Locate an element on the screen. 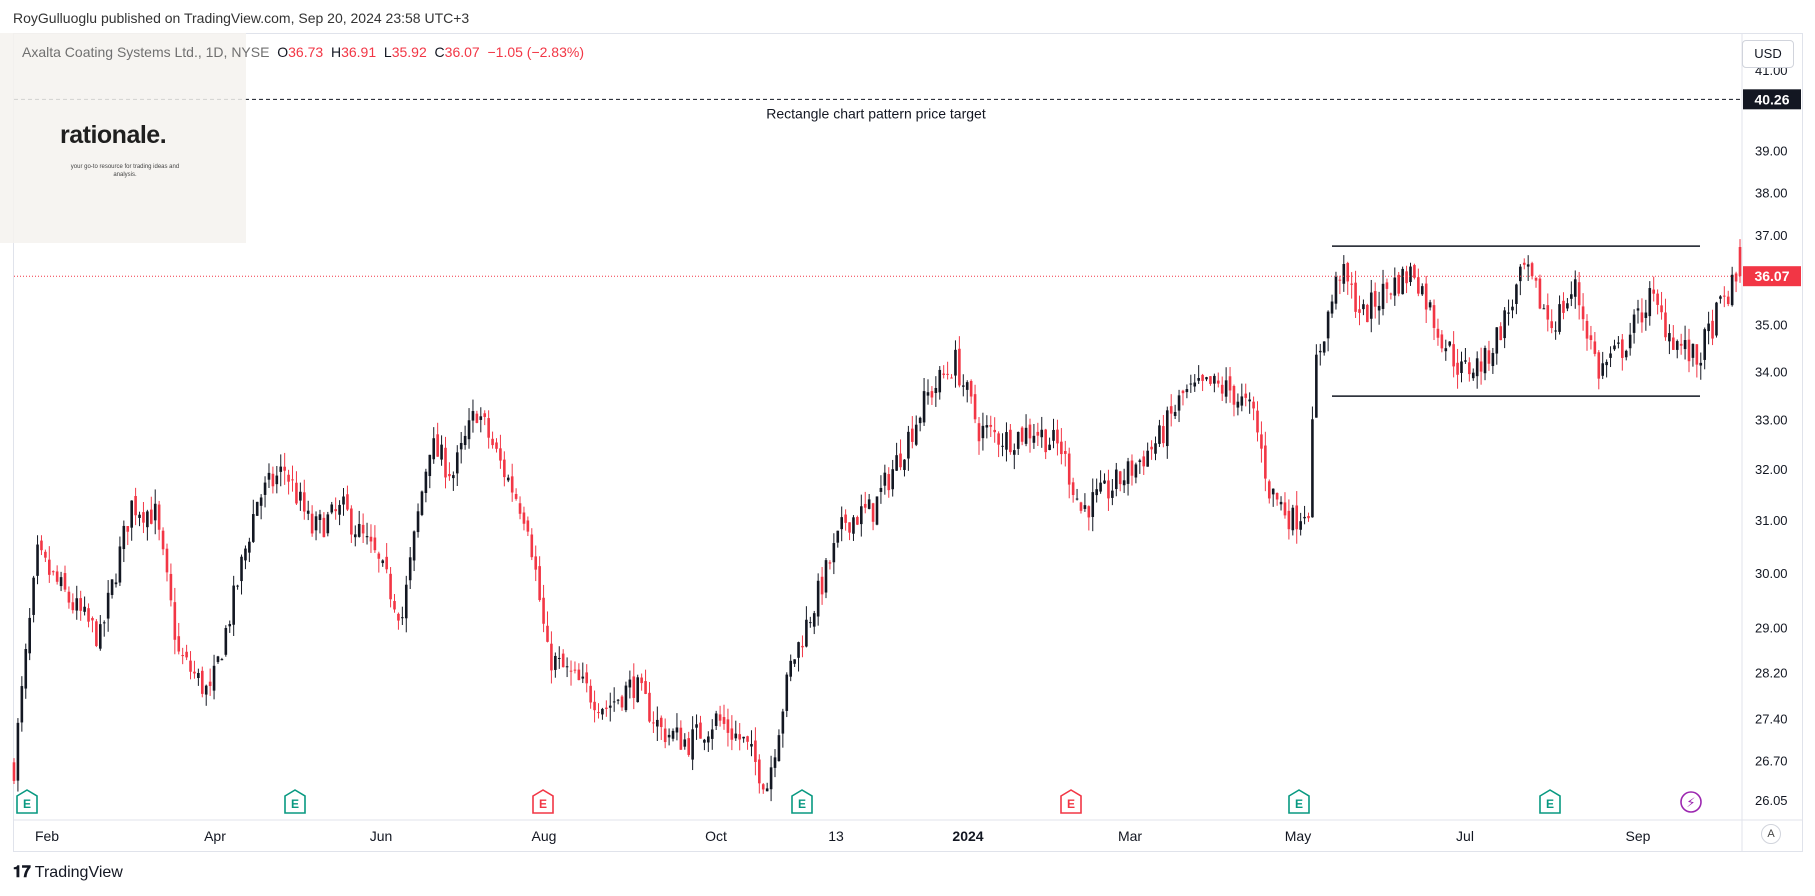 The height and width of the screenshot is (896, 1815). price-tick-label: 35.00 is located at coordinates (1771, 325).